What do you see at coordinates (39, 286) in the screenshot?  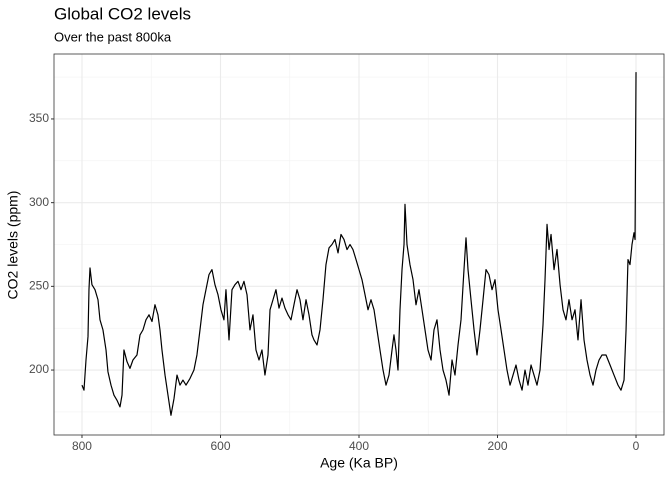 I see `y-tick-label: 250` at bounding box center [39, 286].